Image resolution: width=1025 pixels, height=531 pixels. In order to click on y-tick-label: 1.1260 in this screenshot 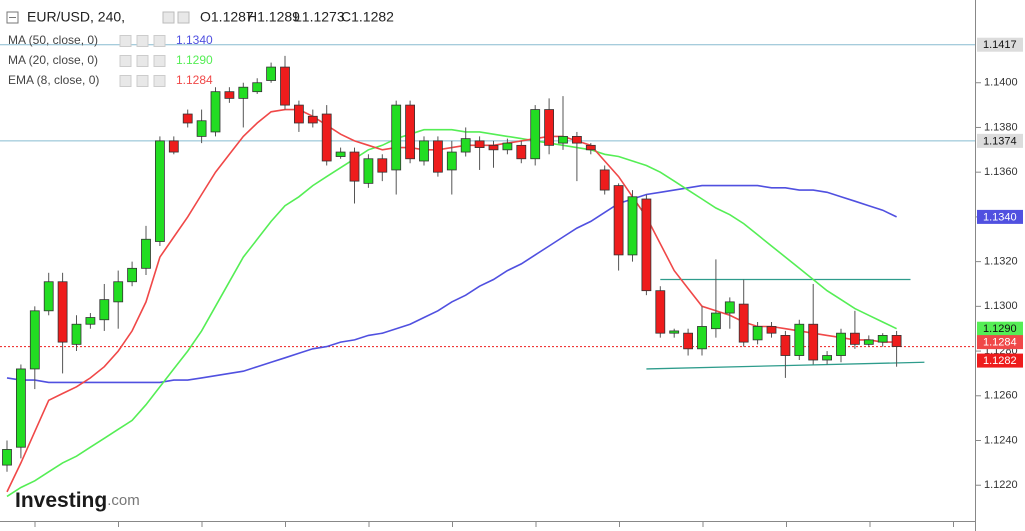, I will do `click(1001, 396)`.